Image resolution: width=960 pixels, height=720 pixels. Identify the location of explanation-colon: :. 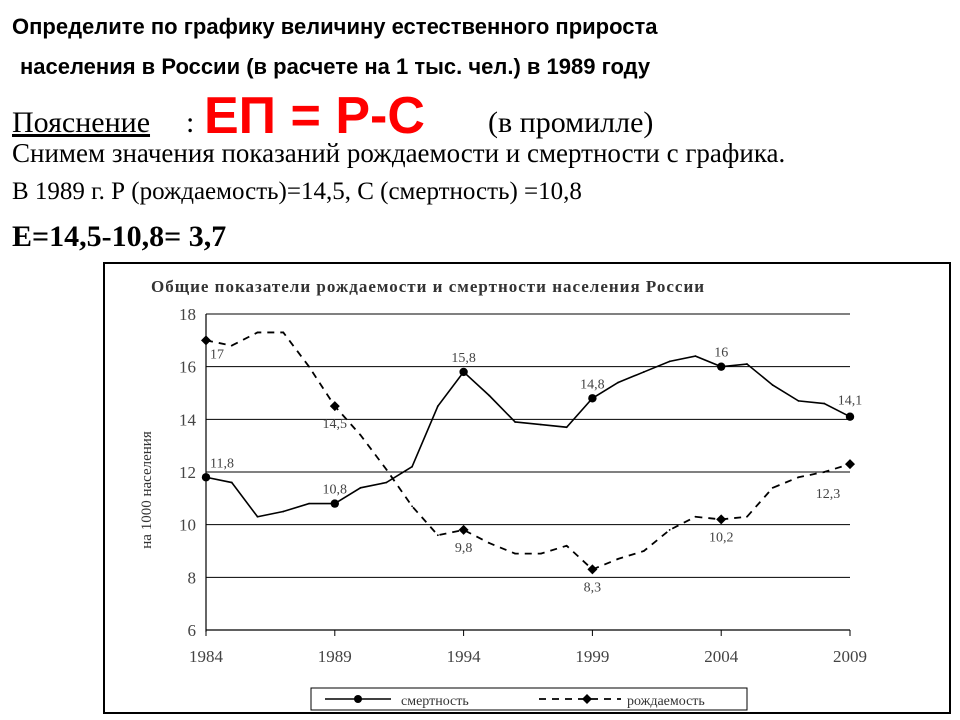
(190, 122).